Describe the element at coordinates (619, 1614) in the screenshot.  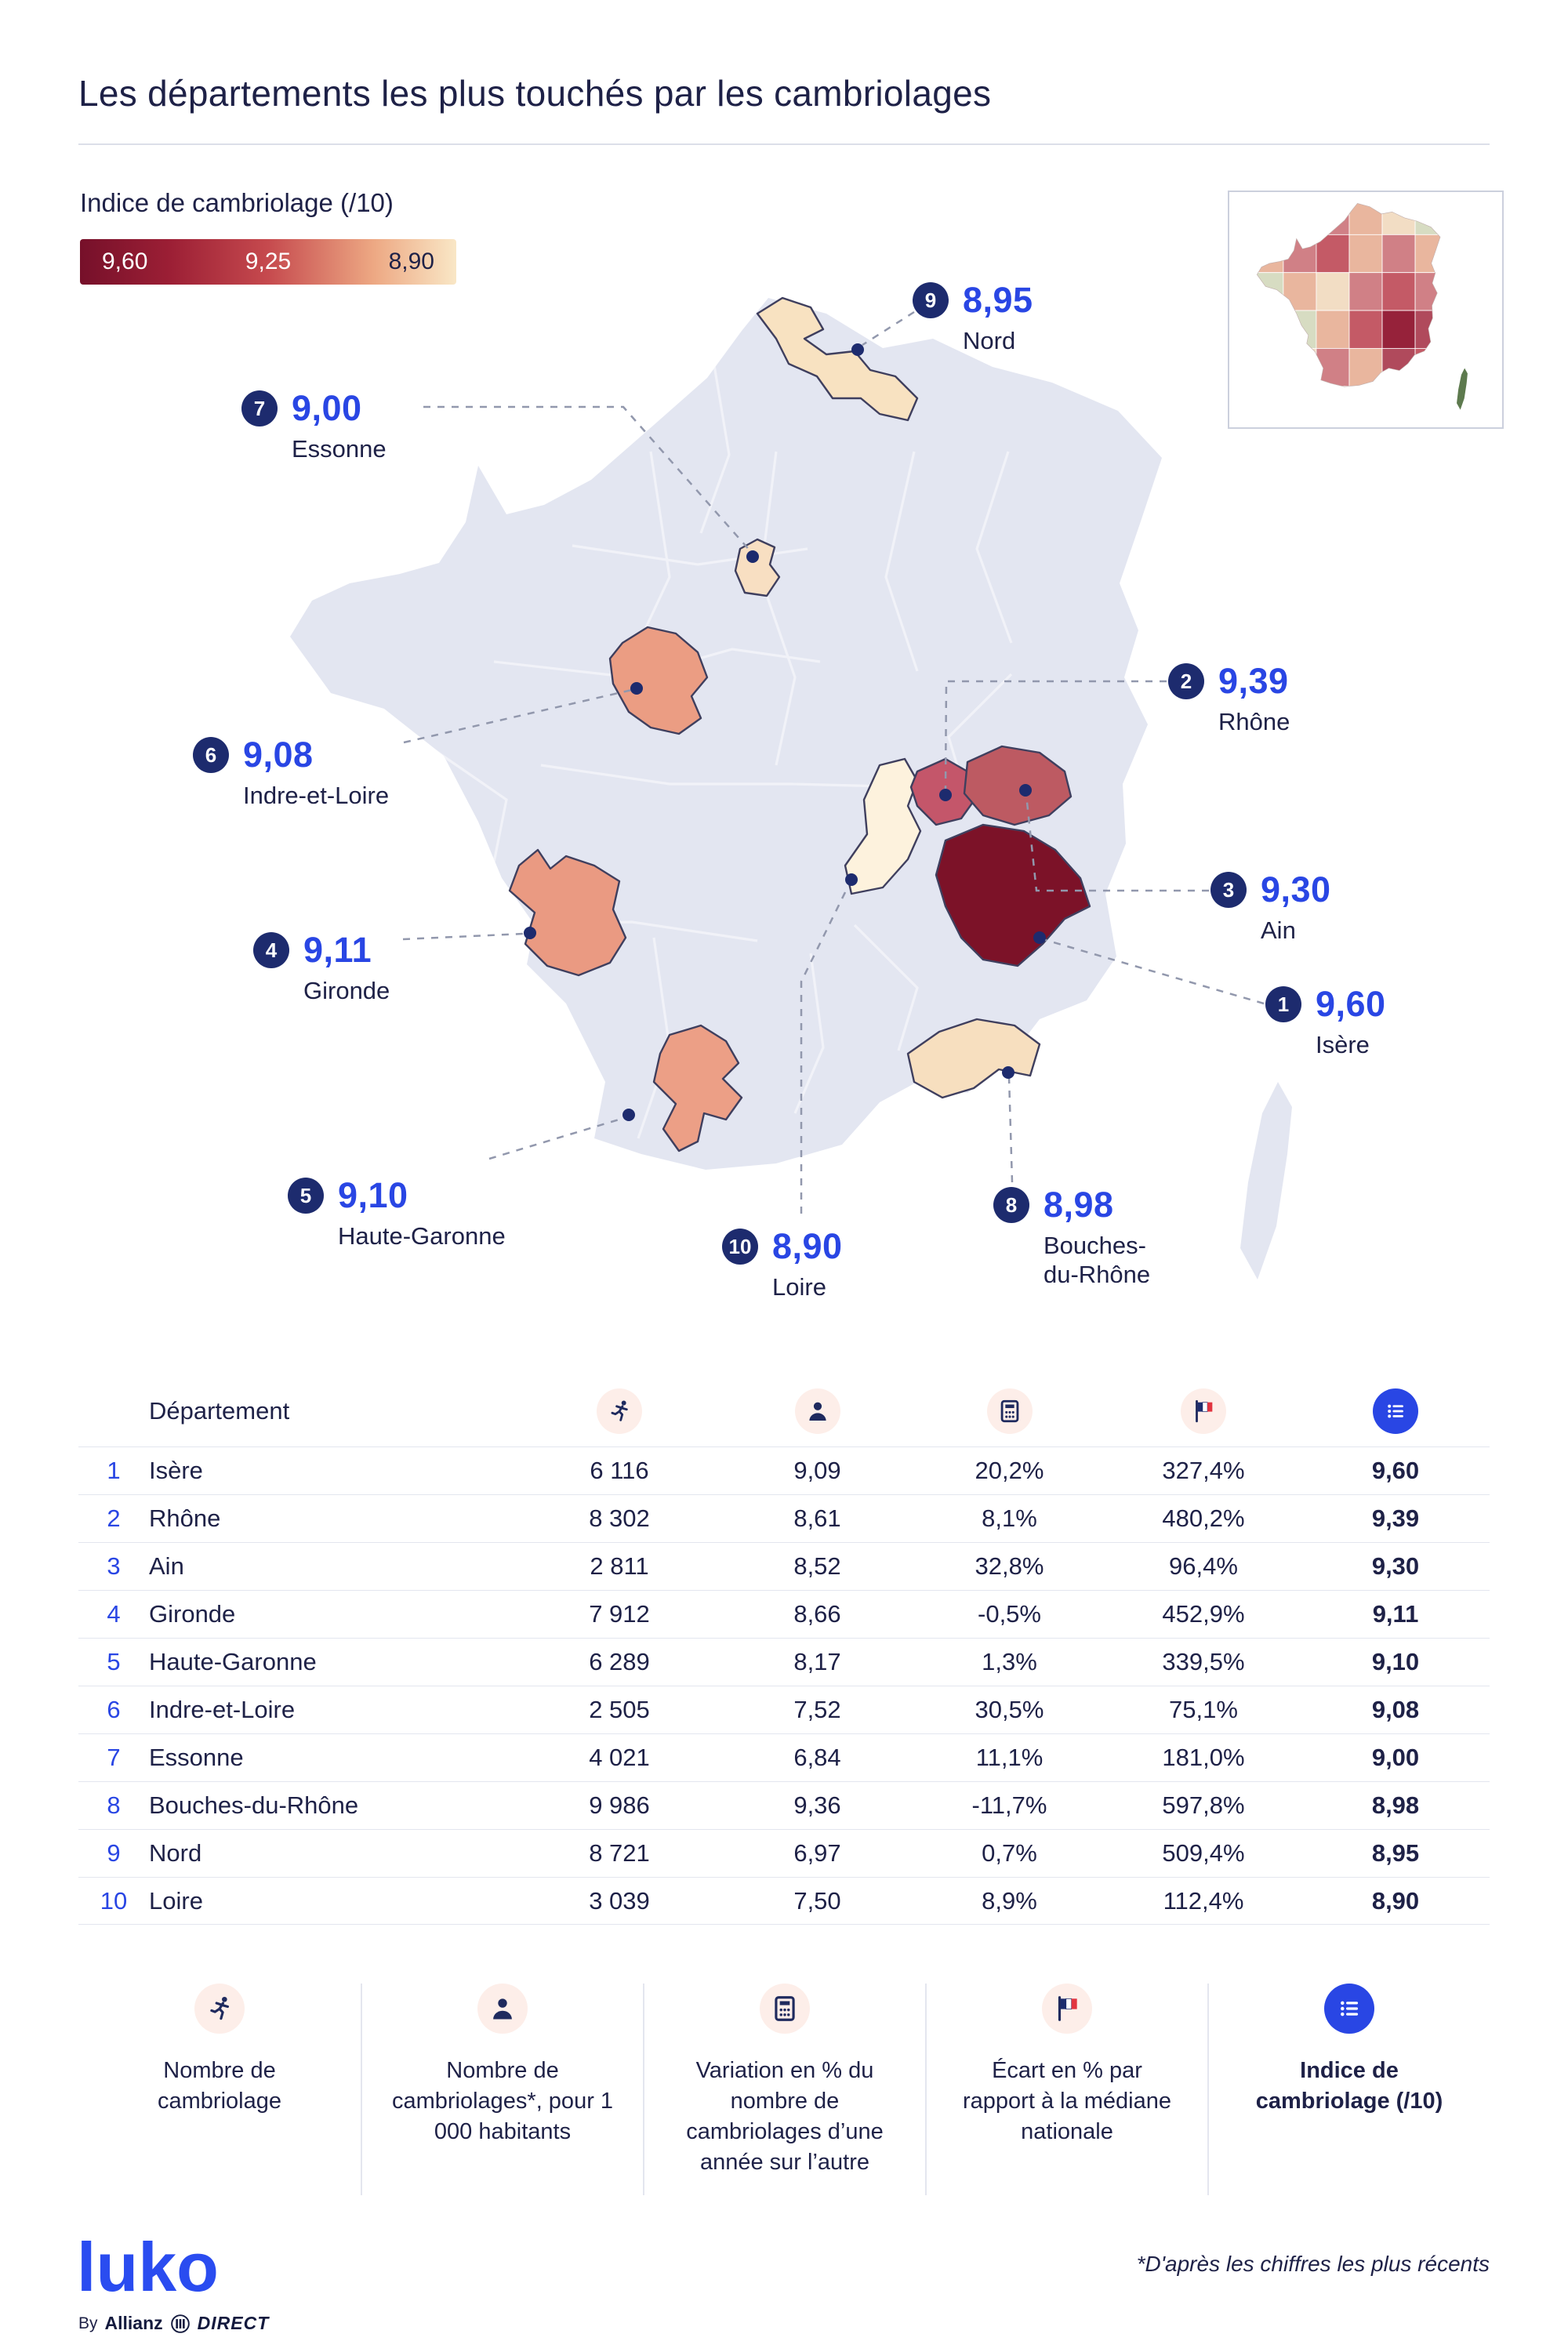
I see `row-burglaries: 7 912` at that location.